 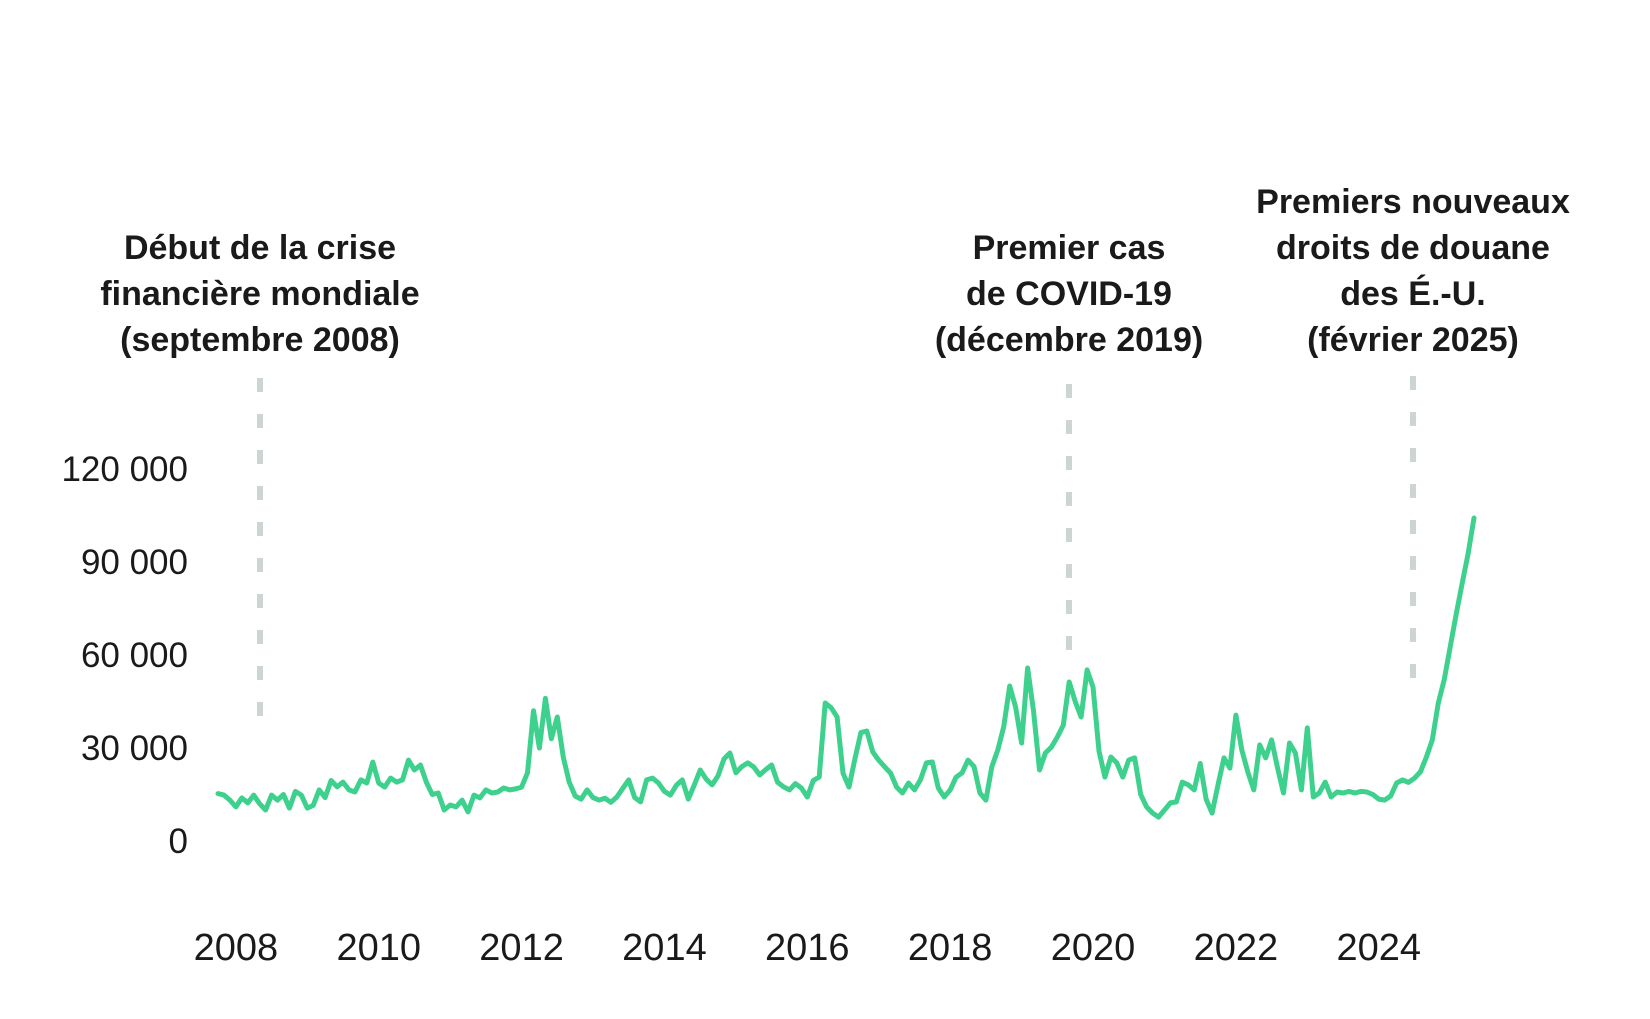 I want to click on annotation-text-line: Premiers nouveaux, so click(x=1413, y=202).